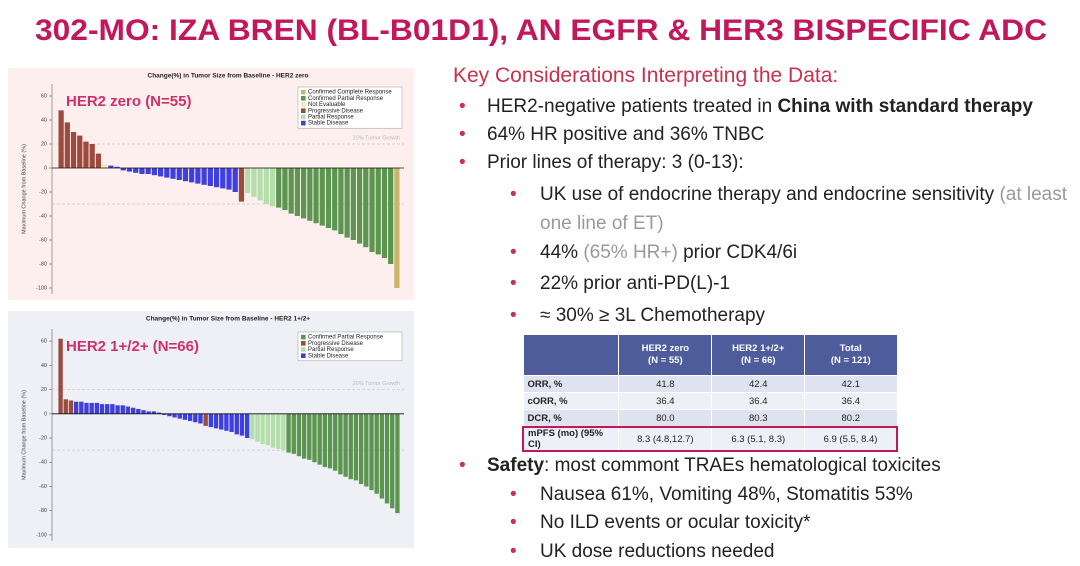 Image resolution: width=1080 pixels, height=566 pixels. Describe the element at coordinates (807, 252) in the screenshot. I see `bullet-item: 44% (65% HR+) prior CDK4/6i` at that location.